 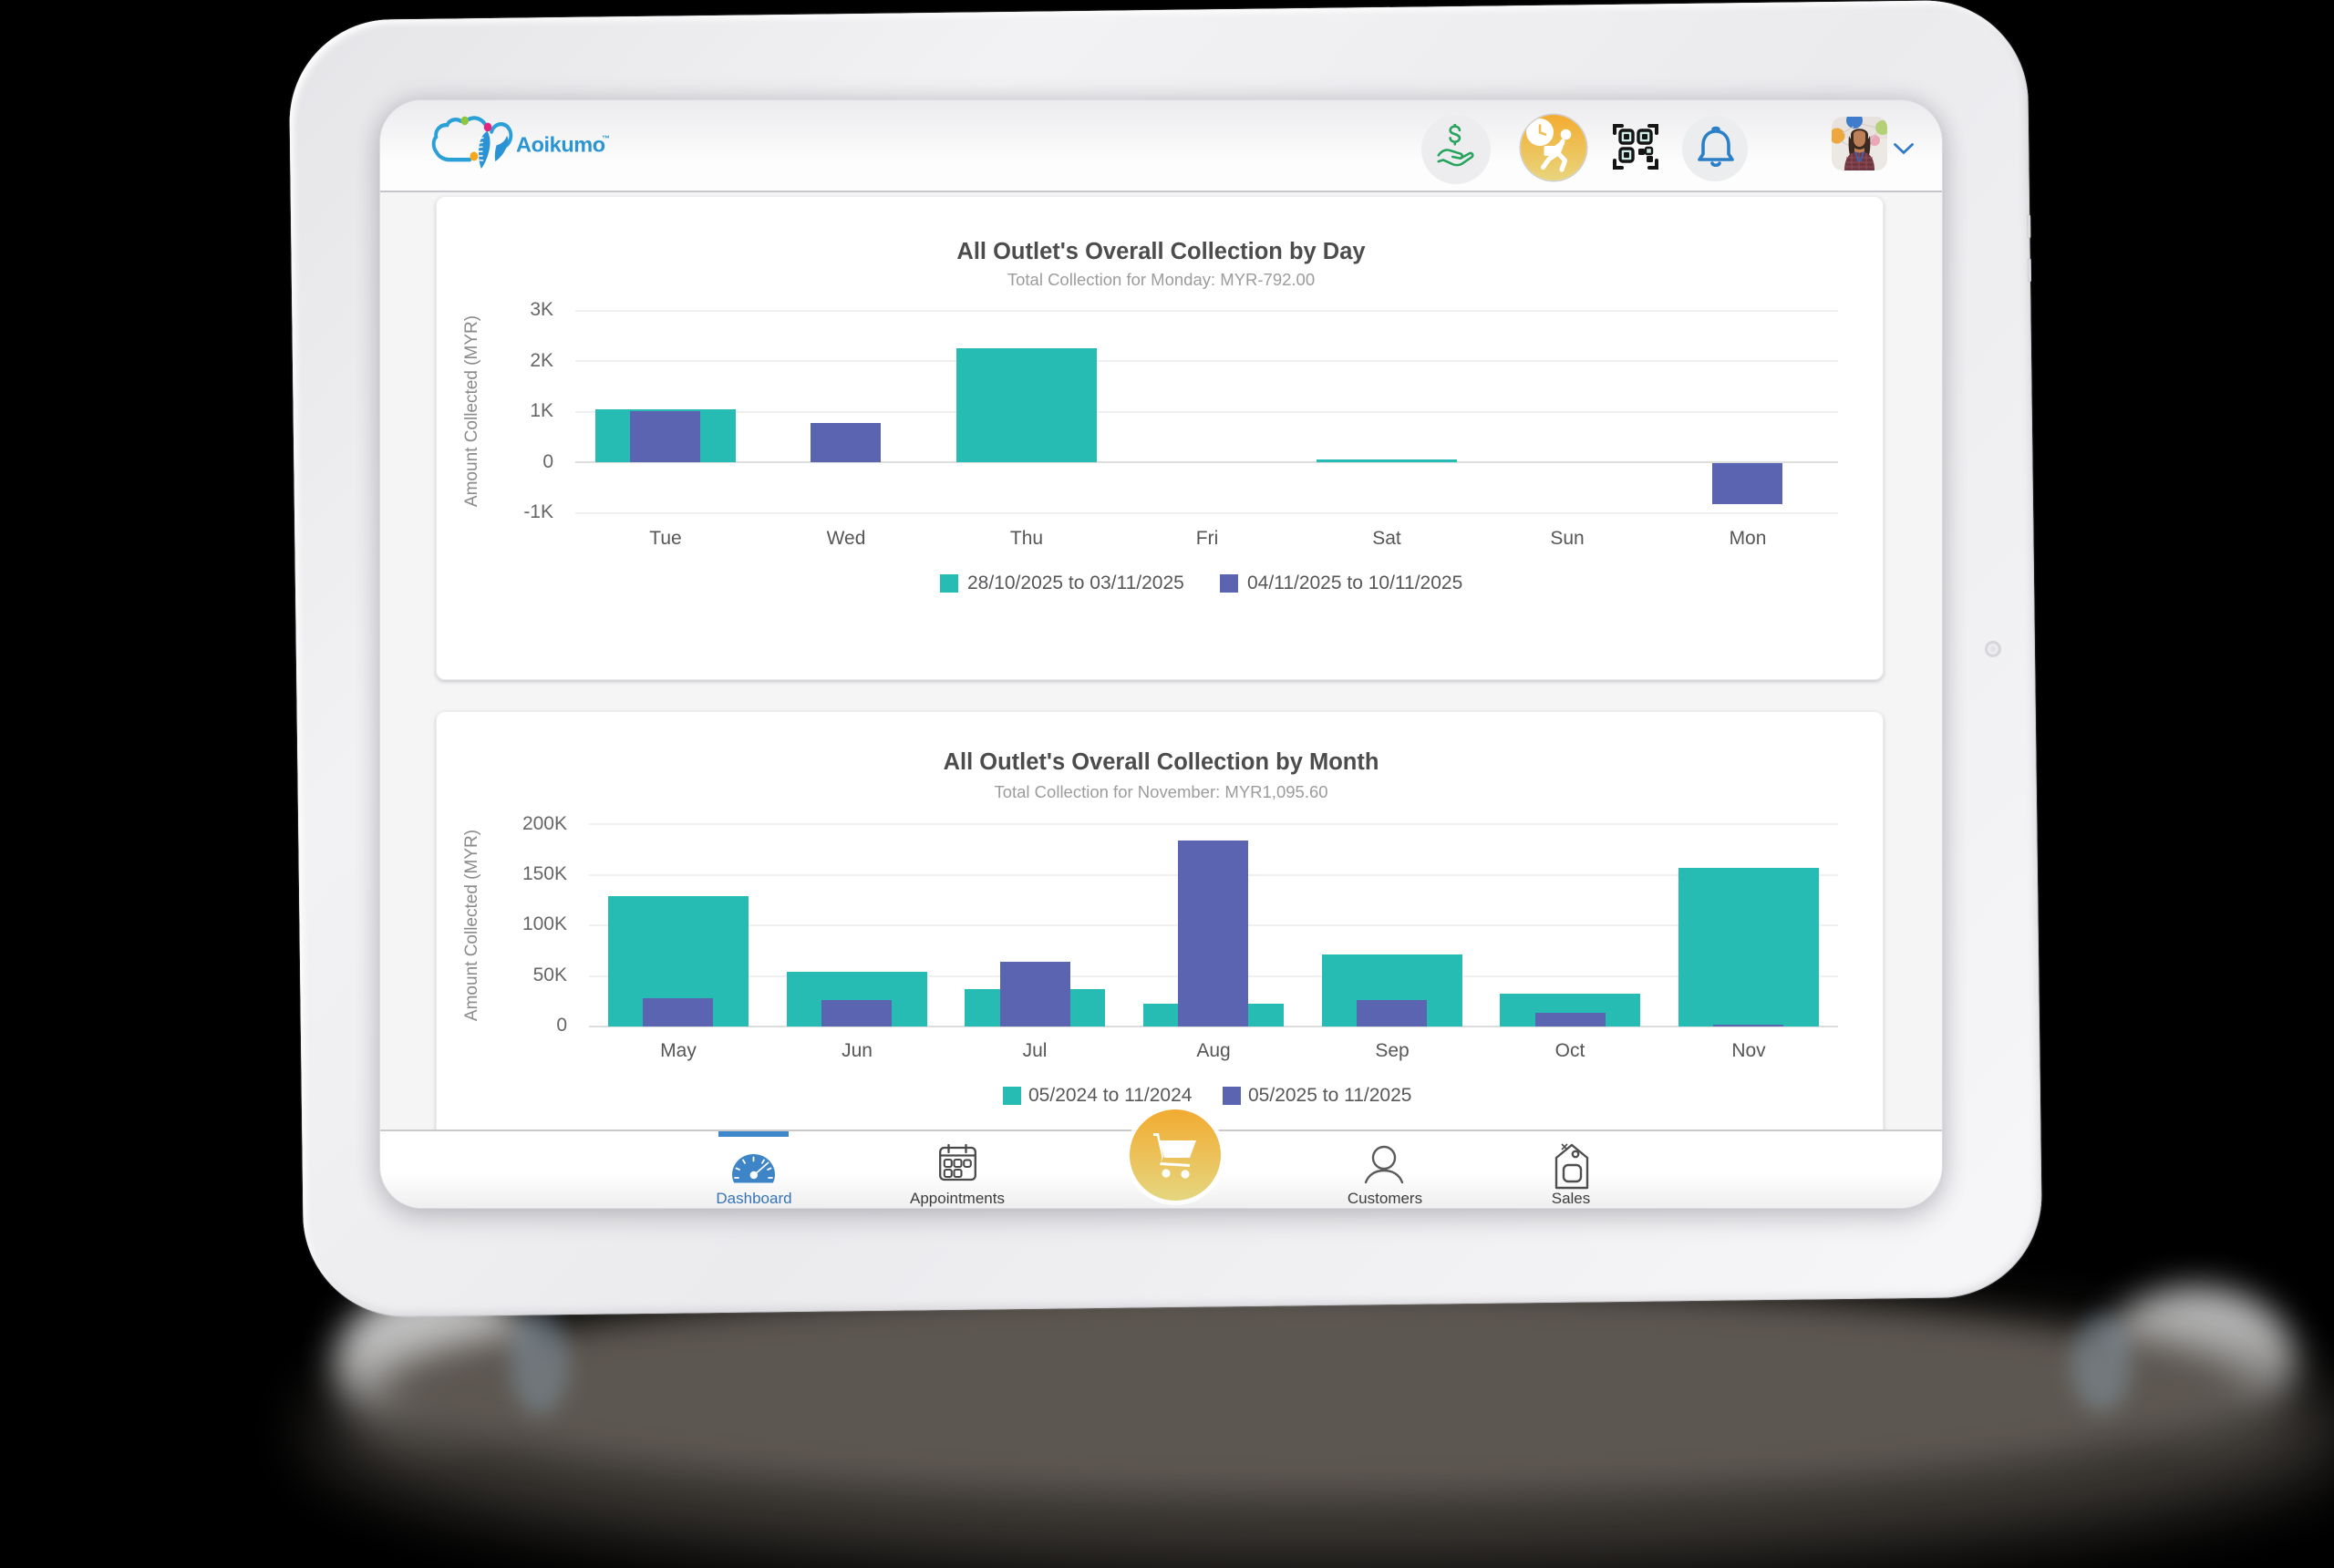 What do you see at coordinates (606, 138) in the screenshot?
I see `svg-text: ™` at bounding box center [606, 138].